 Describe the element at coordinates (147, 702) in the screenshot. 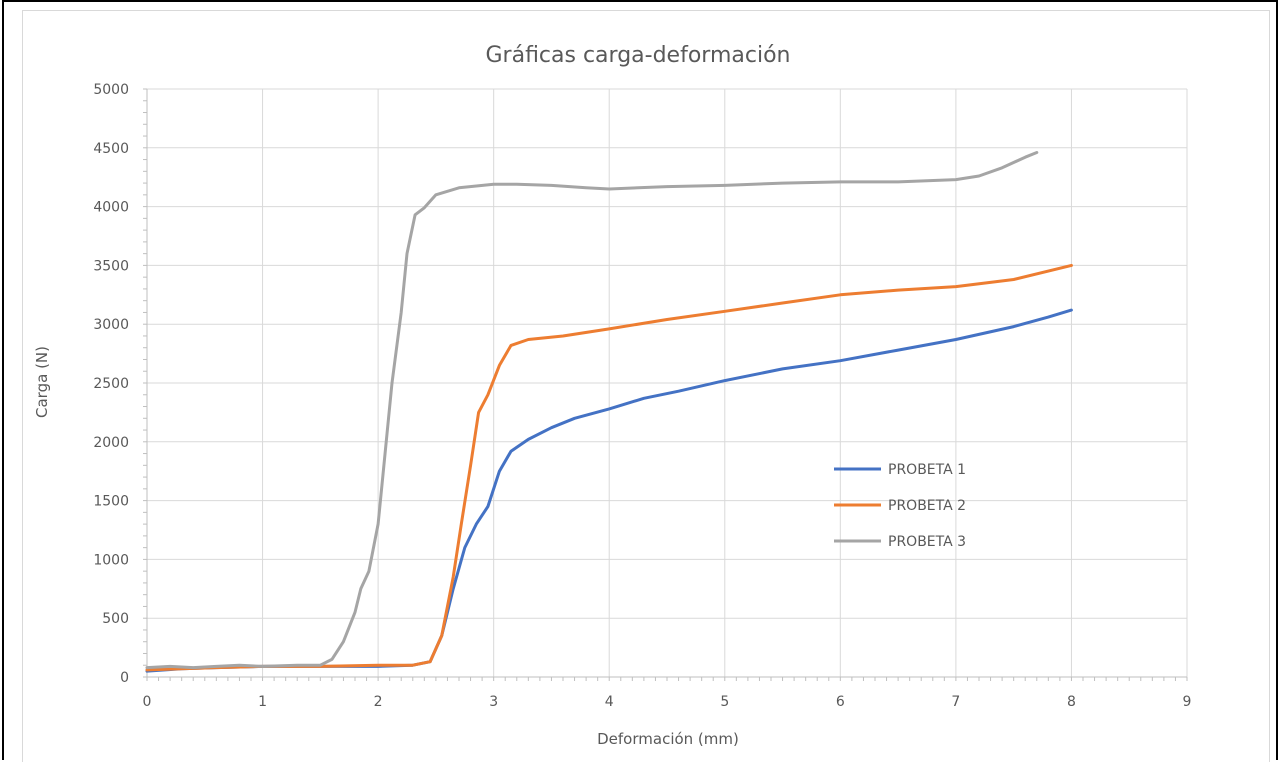

I see `x-tick-label: 0` at that location.